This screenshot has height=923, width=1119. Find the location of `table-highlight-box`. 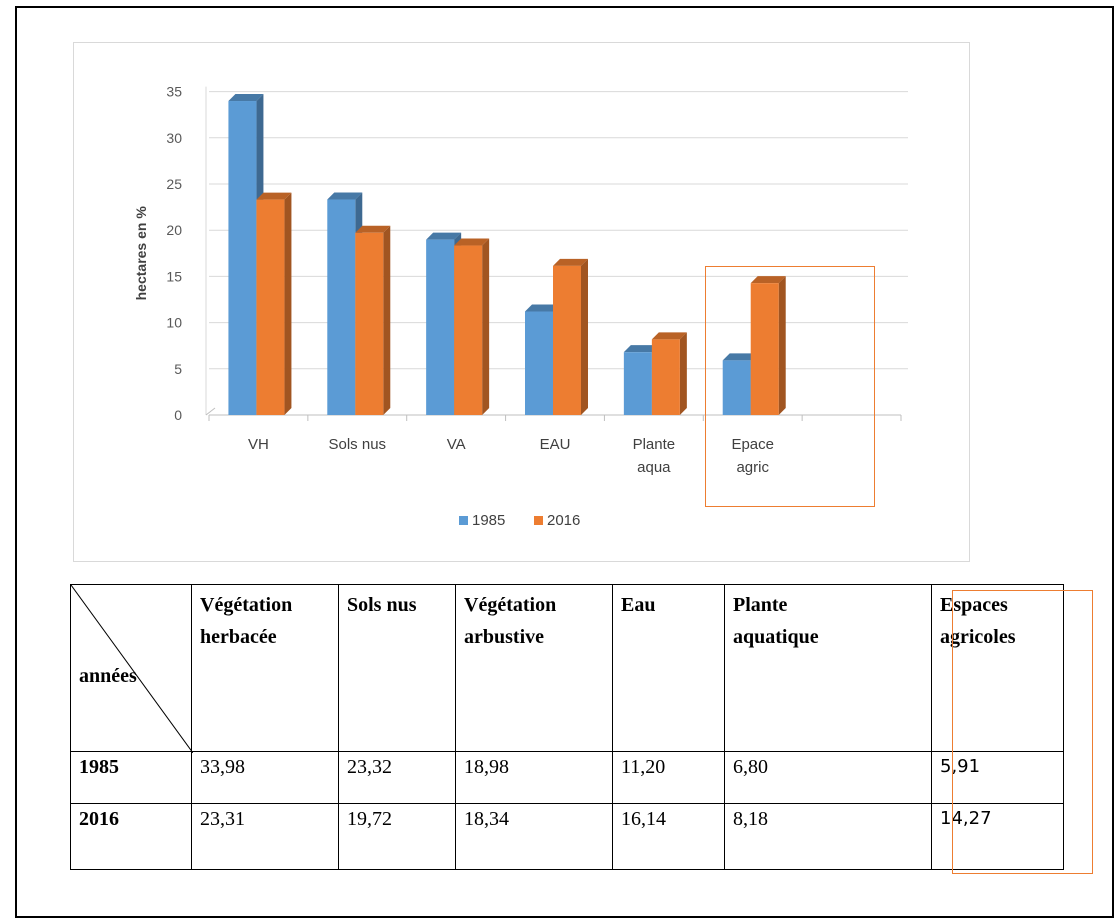

table-highlight-box is located at coordinates (1022, 732).